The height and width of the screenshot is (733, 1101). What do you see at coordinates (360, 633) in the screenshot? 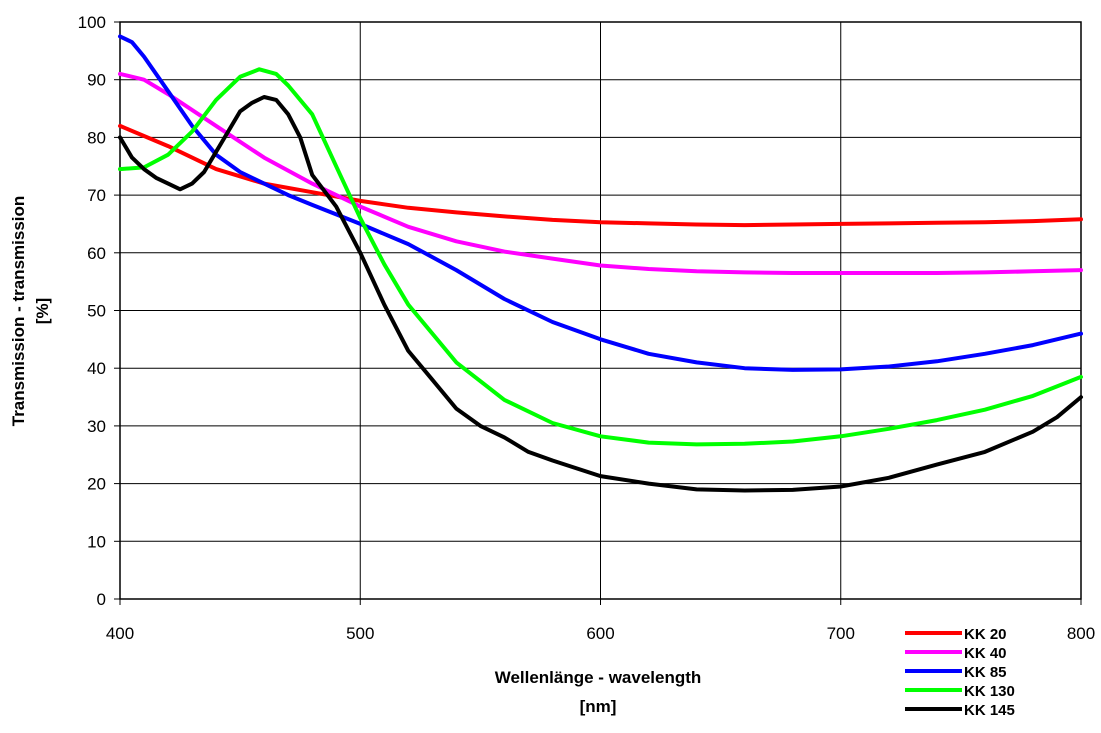
I see `x-tick-label: 500` at bounding box center [360, 633].